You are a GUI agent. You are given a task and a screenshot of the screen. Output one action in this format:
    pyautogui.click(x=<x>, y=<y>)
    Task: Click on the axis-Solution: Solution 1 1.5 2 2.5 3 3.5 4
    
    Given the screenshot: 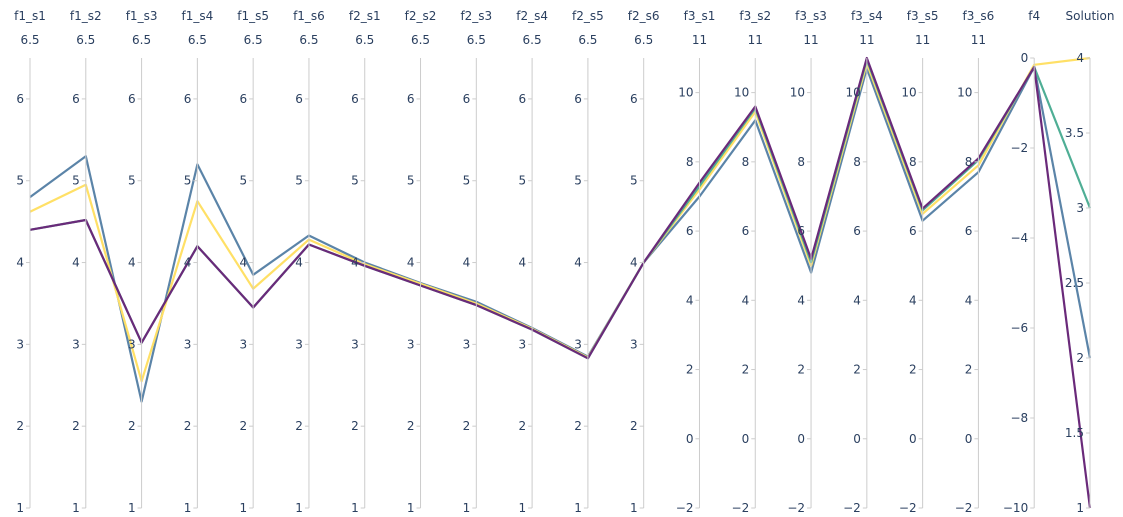 What is the action you would take?
    pyautogui.click(x=1090, y=262)
    